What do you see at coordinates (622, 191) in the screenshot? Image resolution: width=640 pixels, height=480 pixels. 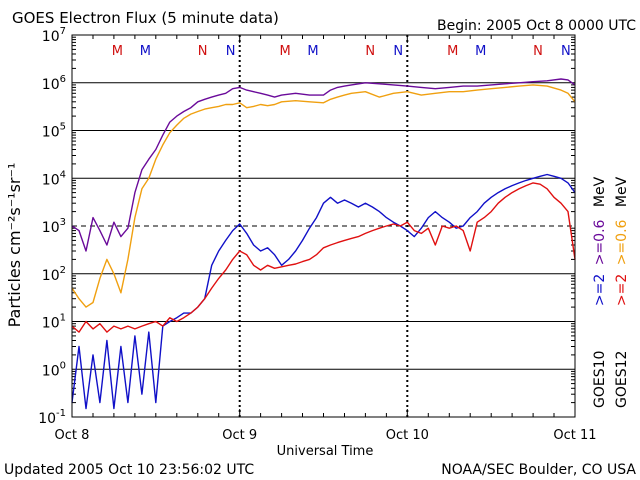 I see `legend-goes12-unit: MeV` at bounding box center [622, 191].